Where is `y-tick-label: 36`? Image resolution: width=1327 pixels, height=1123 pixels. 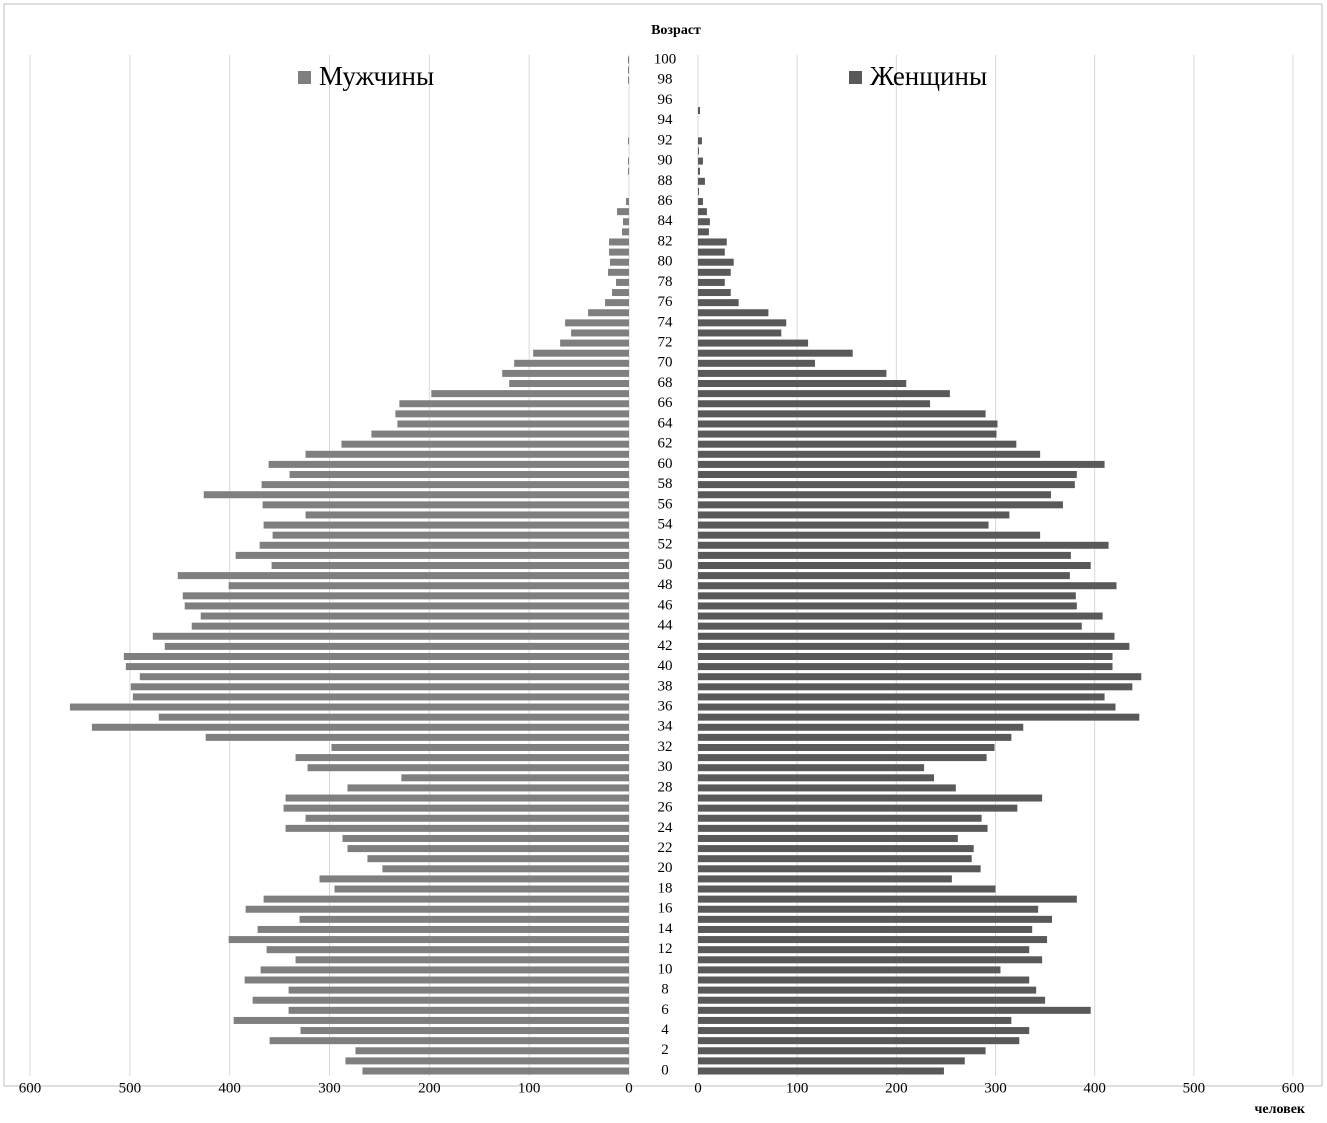
y-tick-label: 36 is located at coordinates (666, 706).